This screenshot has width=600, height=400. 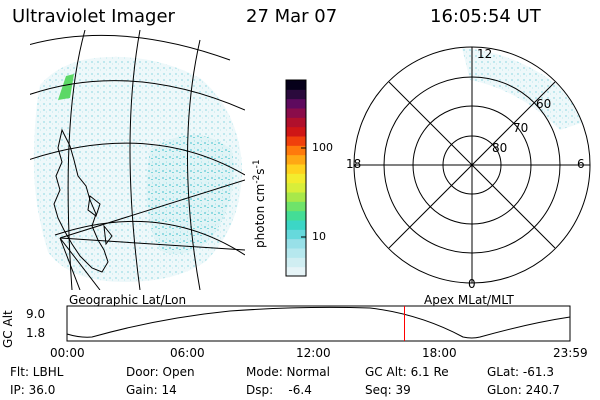 What do you see at coordinates (67, 353) in the screenshot?
I see `timeline-xtick: 00:00` at bounding box center [67, 353].